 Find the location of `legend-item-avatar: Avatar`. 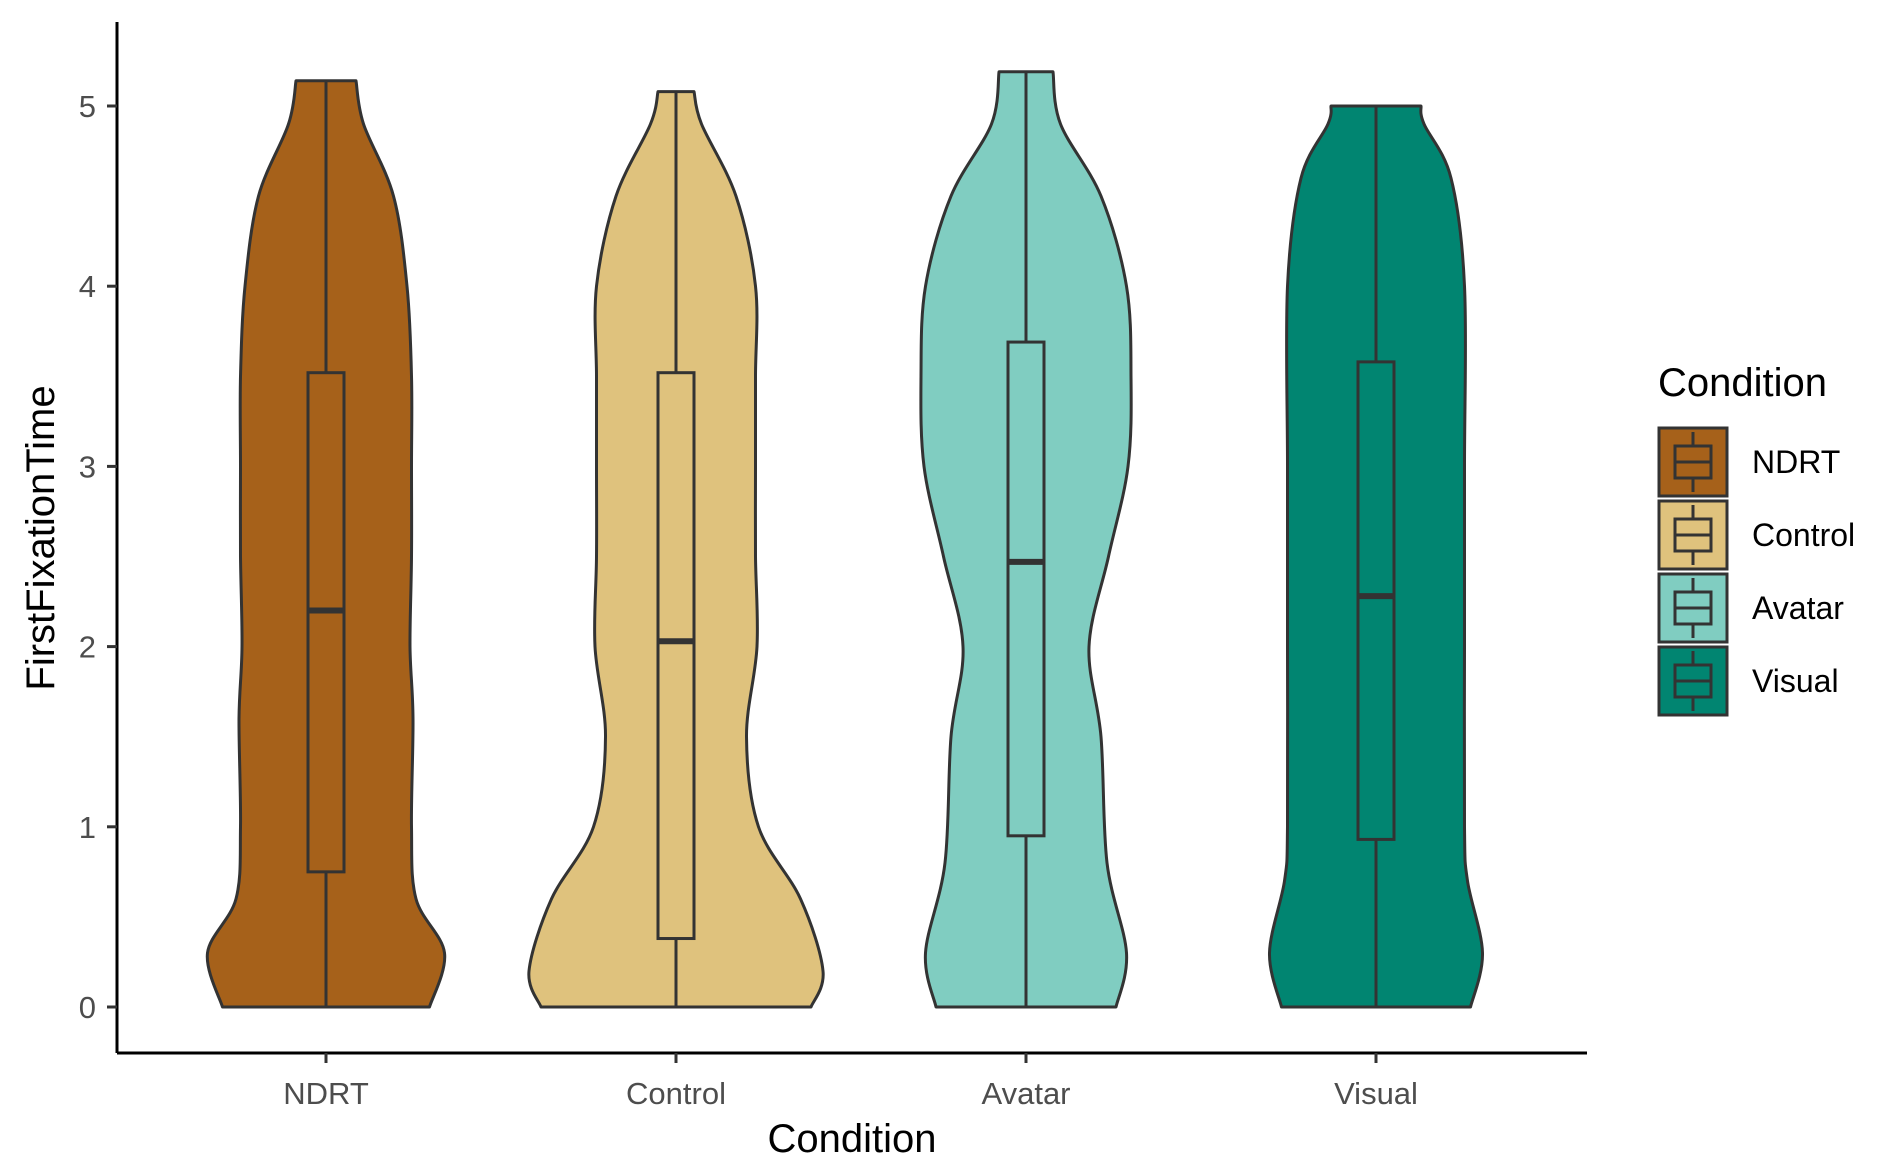

legend-item-avatar: Avatar is located at coordinates (1750, 608).